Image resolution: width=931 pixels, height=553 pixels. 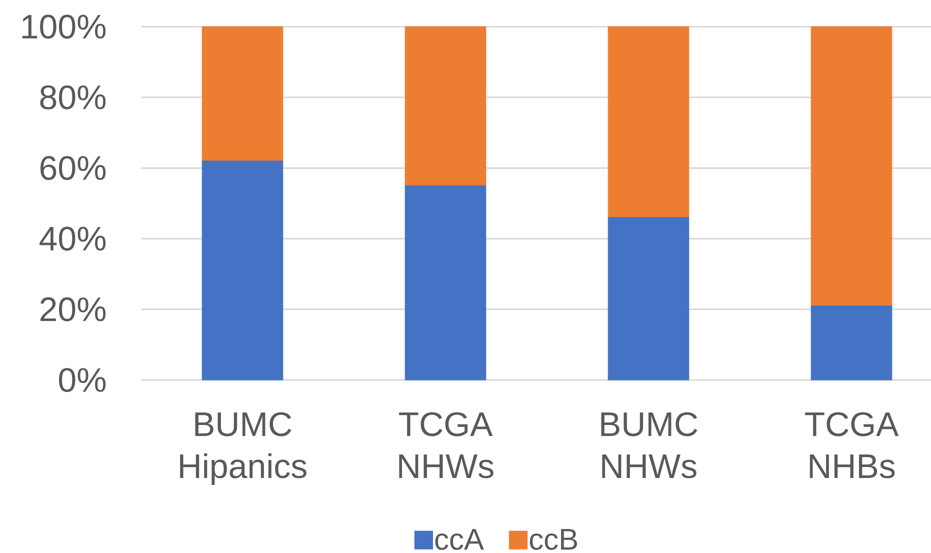 What do you see at coordinates (446, 445) in the screenshot?
I see `x-tick-label: TCGA NHWs` at bounding box center [446, 445].